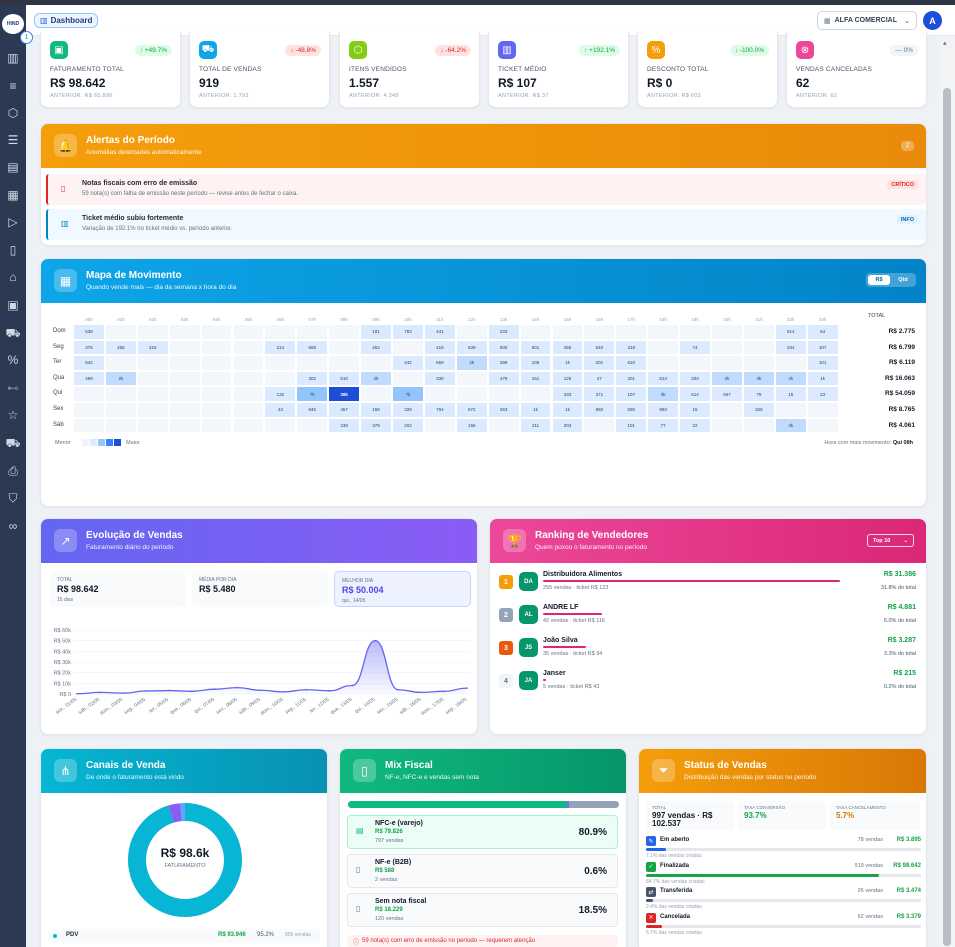 The height and width of the screenshot is (947, 955). I want to click on heatmap-cell: 325, so click(758, 410).